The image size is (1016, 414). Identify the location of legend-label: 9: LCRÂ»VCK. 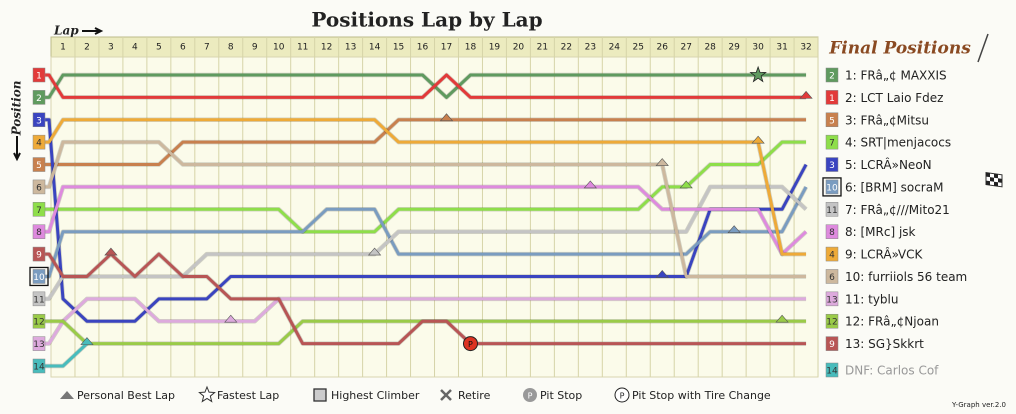
(884, 254).